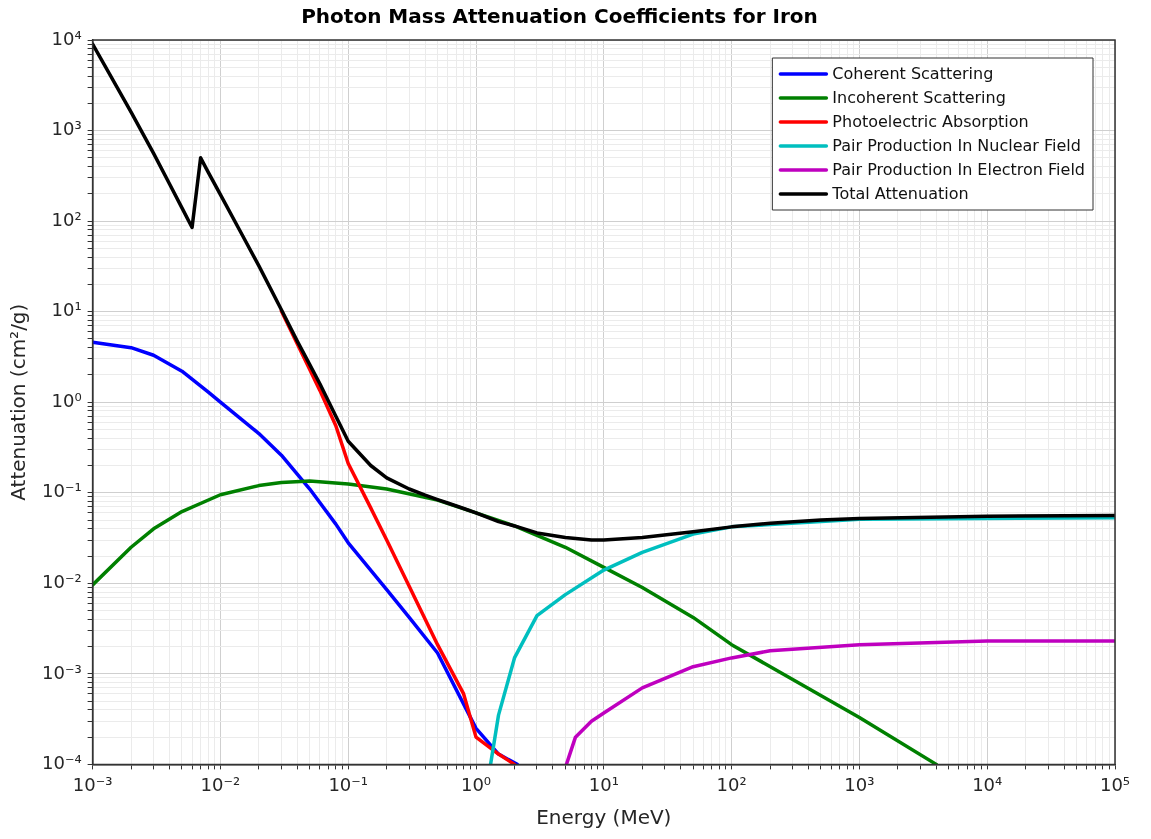 This screenshot has height=839, width=1151. What do you see at coordinates (604, 817) in the screenshot?
I see `x-axis-title: Energy (MeV)` at bounding box center [604, 817].